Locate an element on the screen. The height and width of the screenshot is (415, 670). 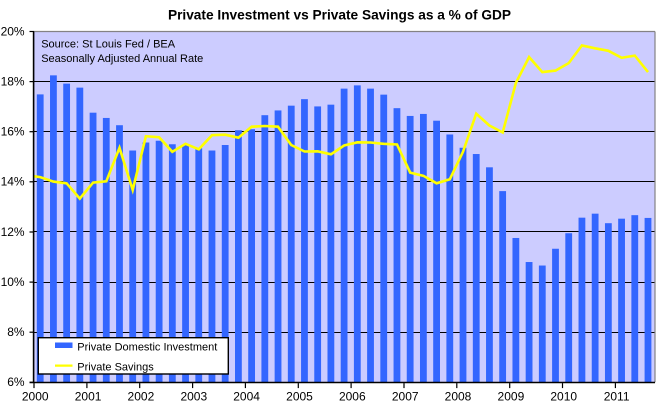
svg-text: 6% is located at coordinates (16, 382).